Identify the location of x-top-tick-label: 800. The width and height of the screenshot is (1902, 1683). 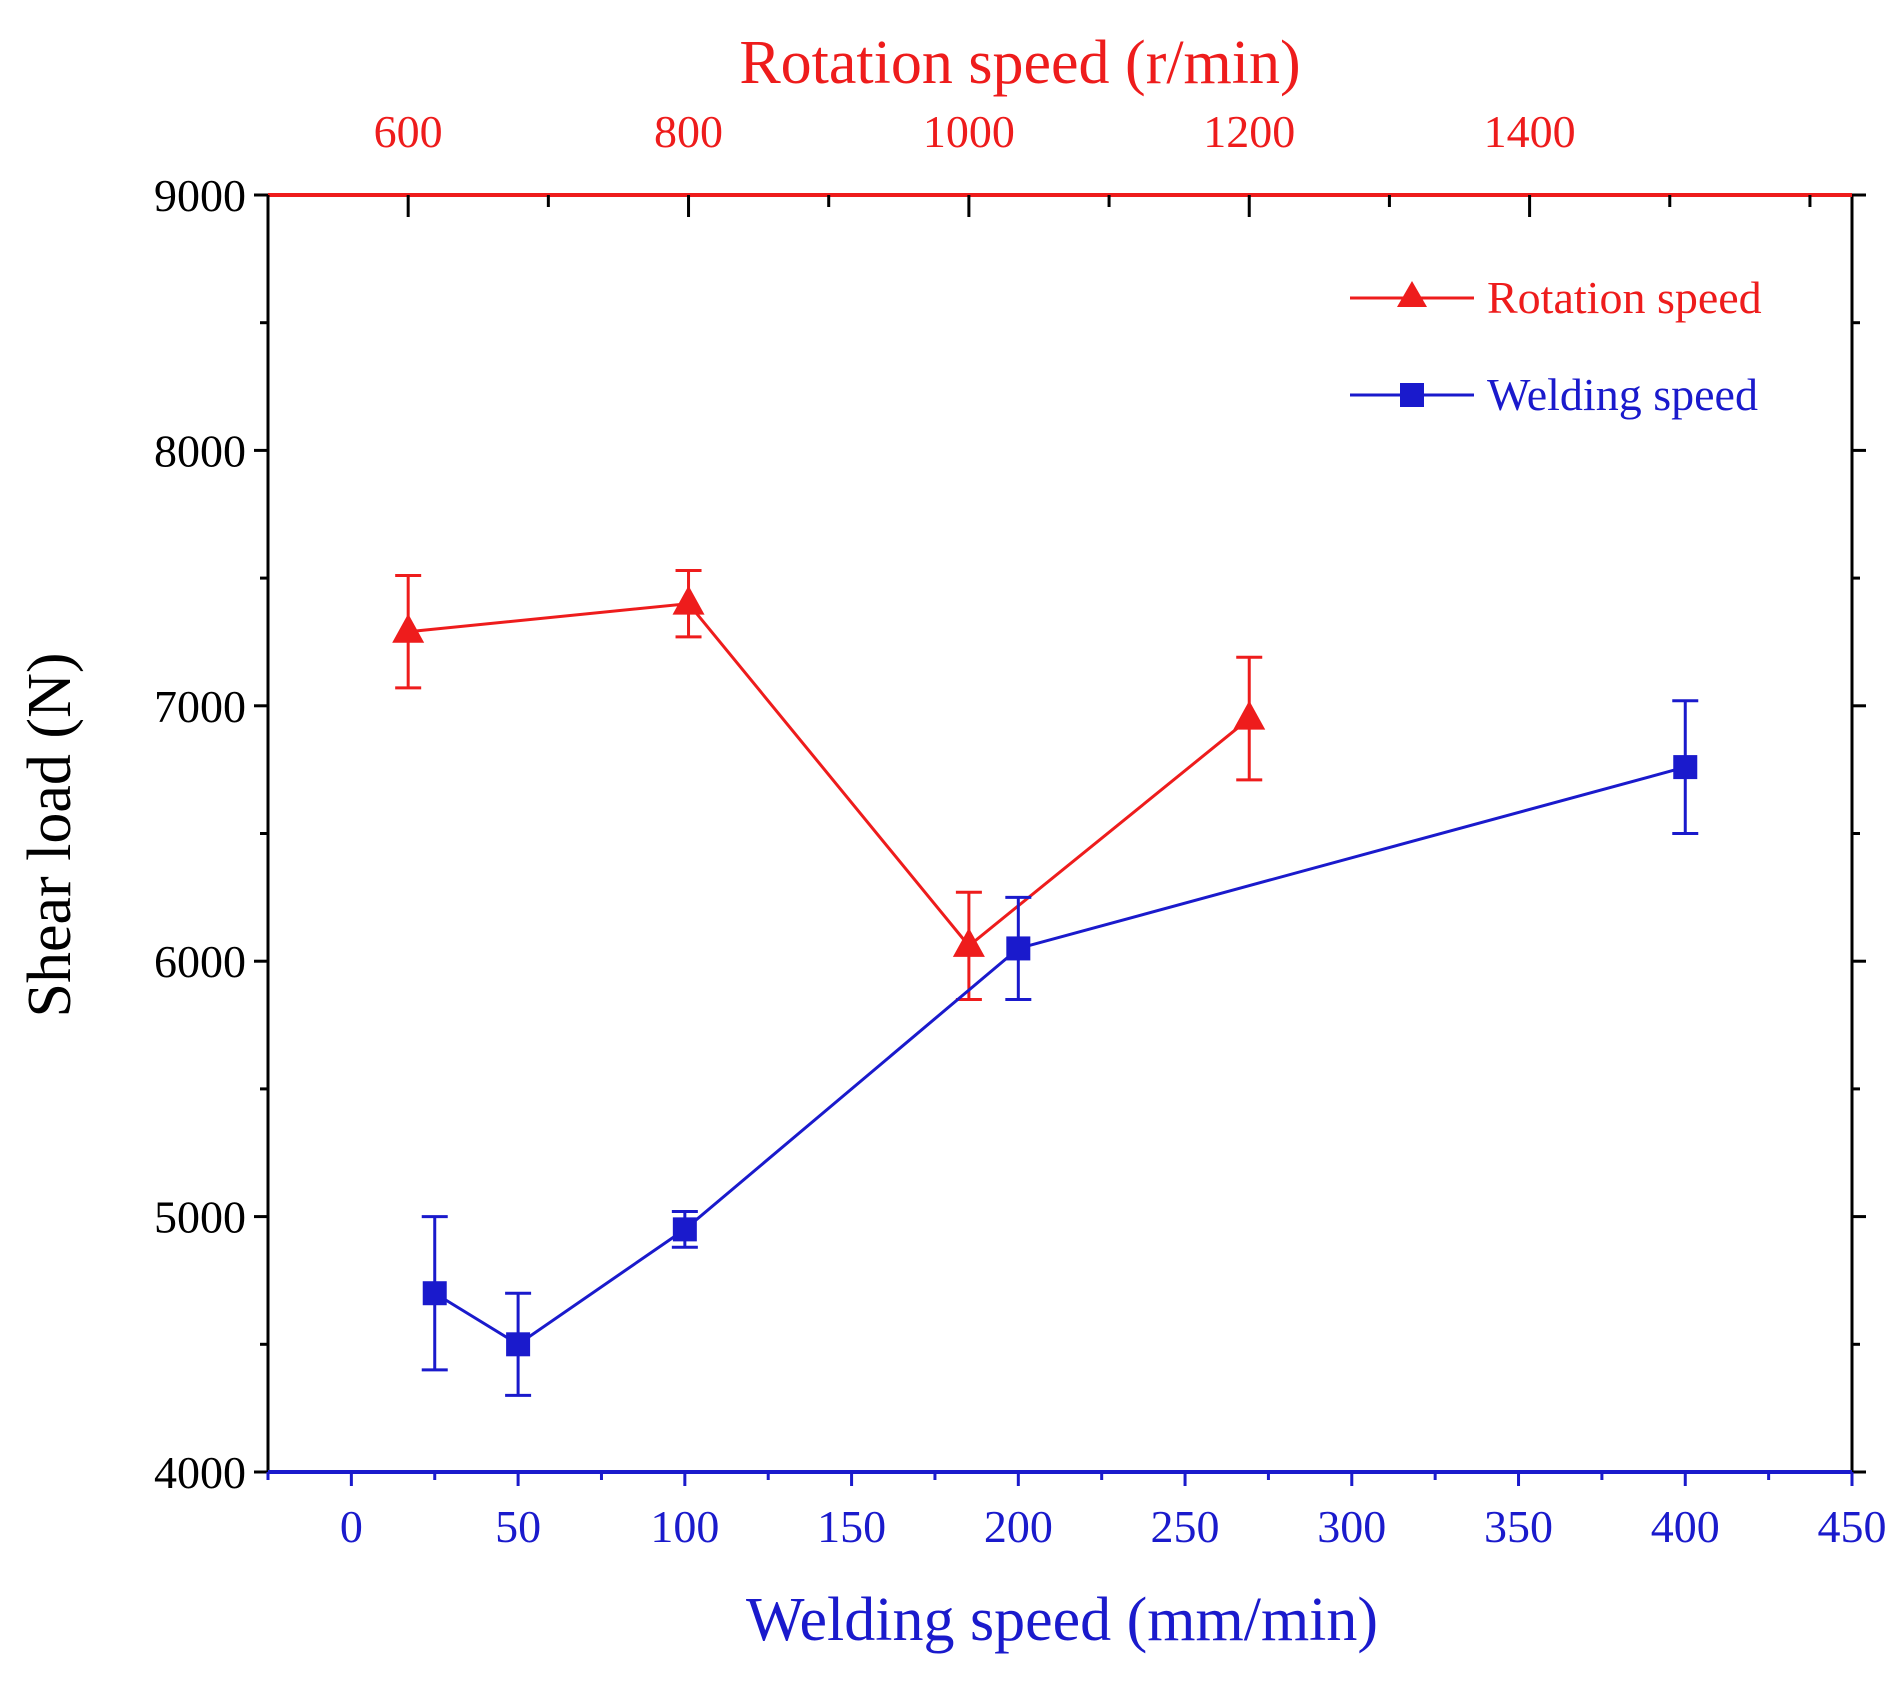
(688, 131).